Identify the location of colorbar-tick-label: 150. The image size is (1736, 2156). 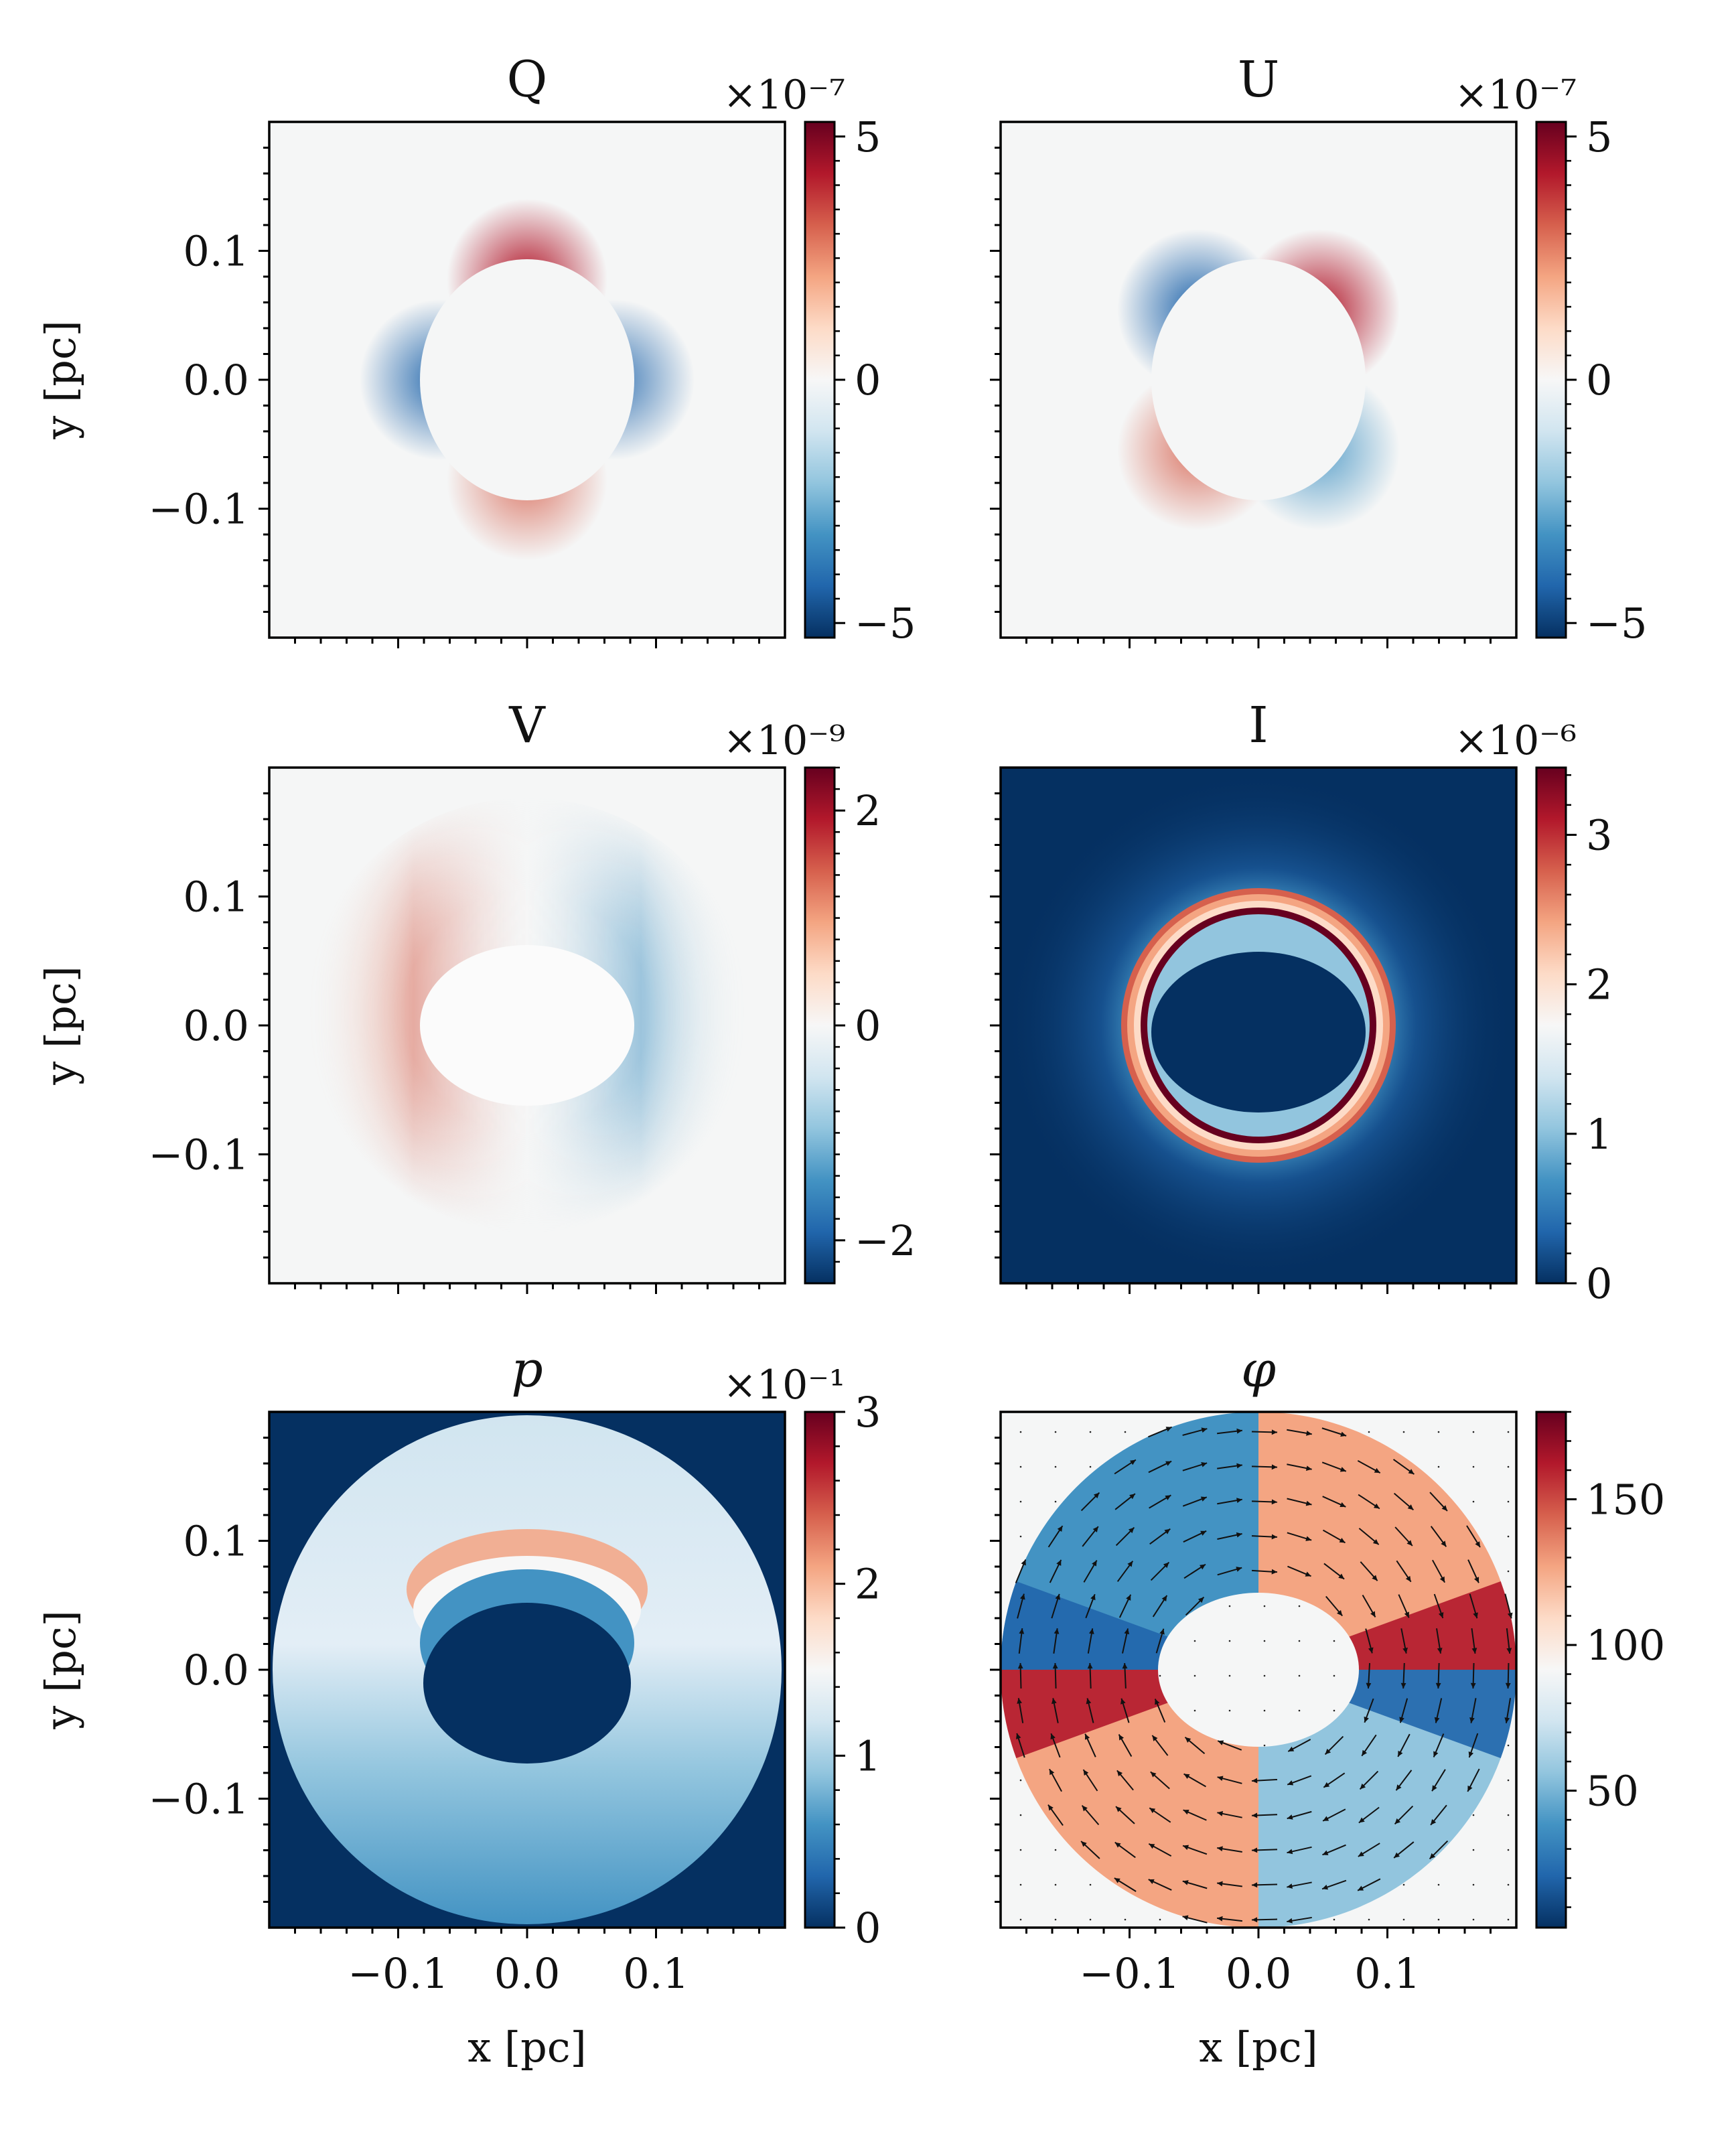
(1625, 1500).